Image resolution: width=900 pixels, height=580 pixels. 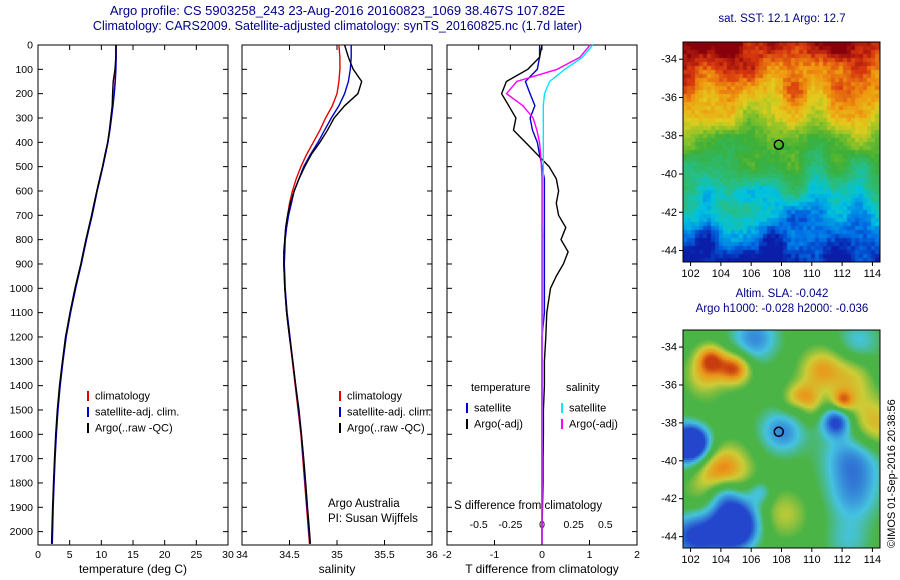 What do you see at coordinates (364, 504) in the screenshot?
I see `argo-australia-note: Argo Australia` at bounding box center [364, 504].